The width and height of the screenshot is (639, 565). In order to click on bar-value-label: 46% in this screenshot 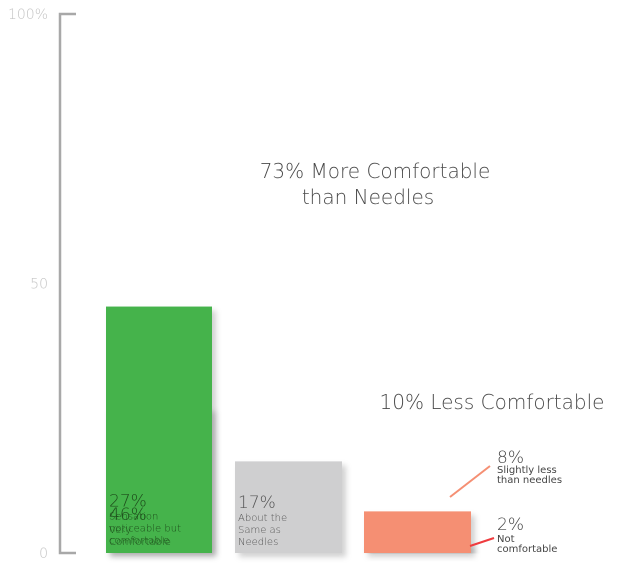, I will do `click(128, 515)`.